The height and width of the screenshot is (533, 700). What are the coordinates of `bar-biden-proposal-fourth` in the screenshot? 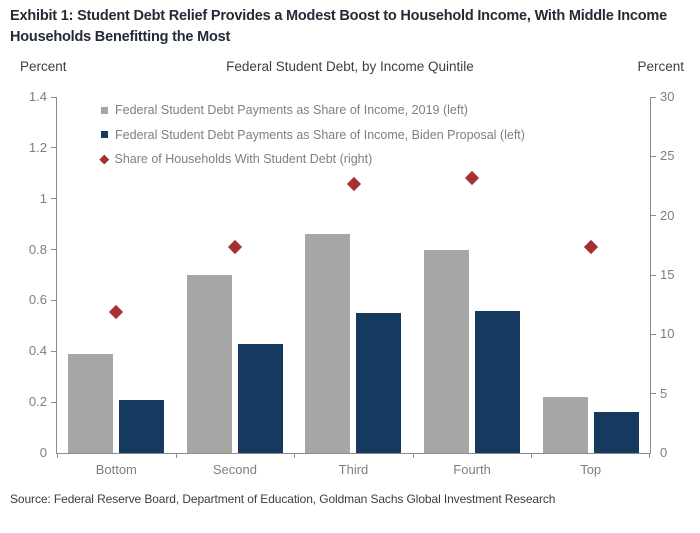 It's located at (498, 381).